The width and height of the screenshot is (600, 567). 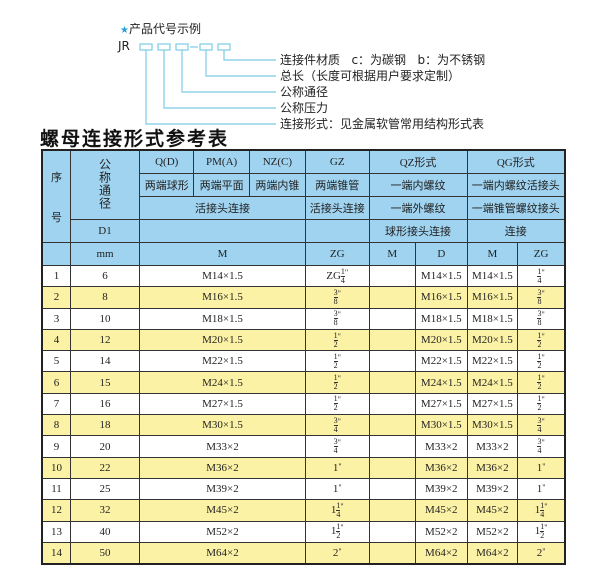 I want to click on cell-qg-zg: 1 4 ", so click(x=541, y=276).